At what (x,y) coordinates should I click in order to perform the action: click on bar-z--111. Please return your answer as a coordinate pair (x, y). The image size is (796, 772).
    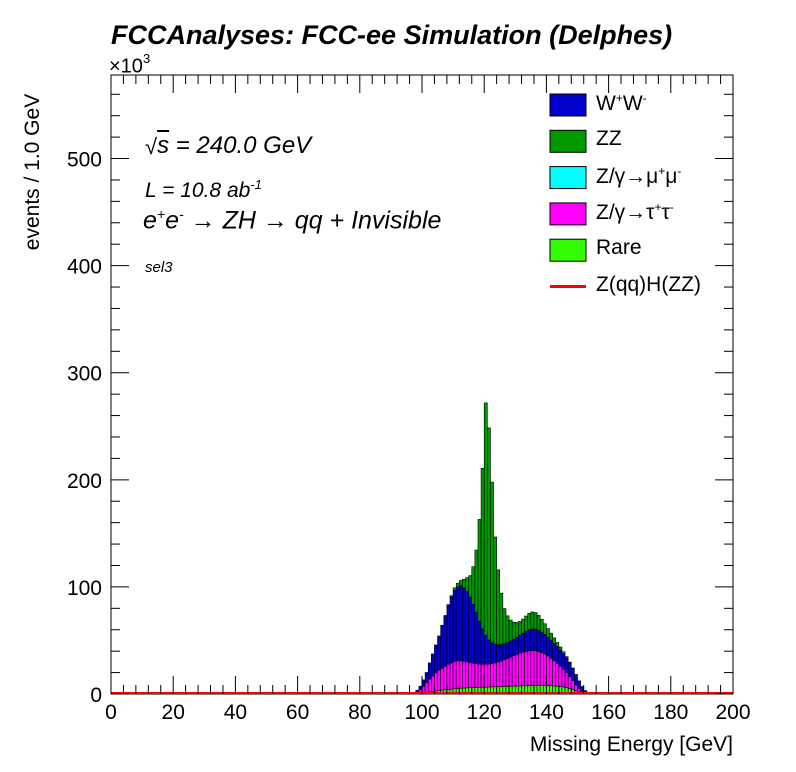
    Looking at the image, I should click on (457, 674).